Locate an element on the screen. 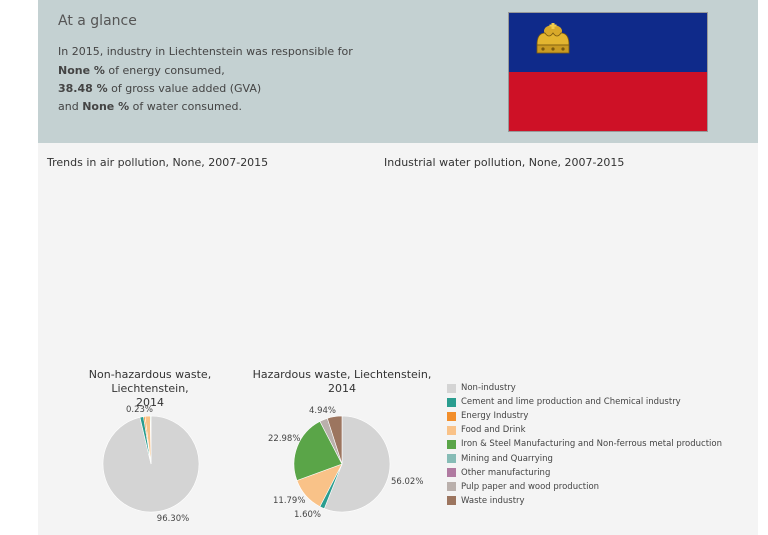 This screenshot has height=535, width=768. non-hazardous-waste-title: Non-hazardous waste, Liechtenstein, 2014 is located at coordinates (150, 389).